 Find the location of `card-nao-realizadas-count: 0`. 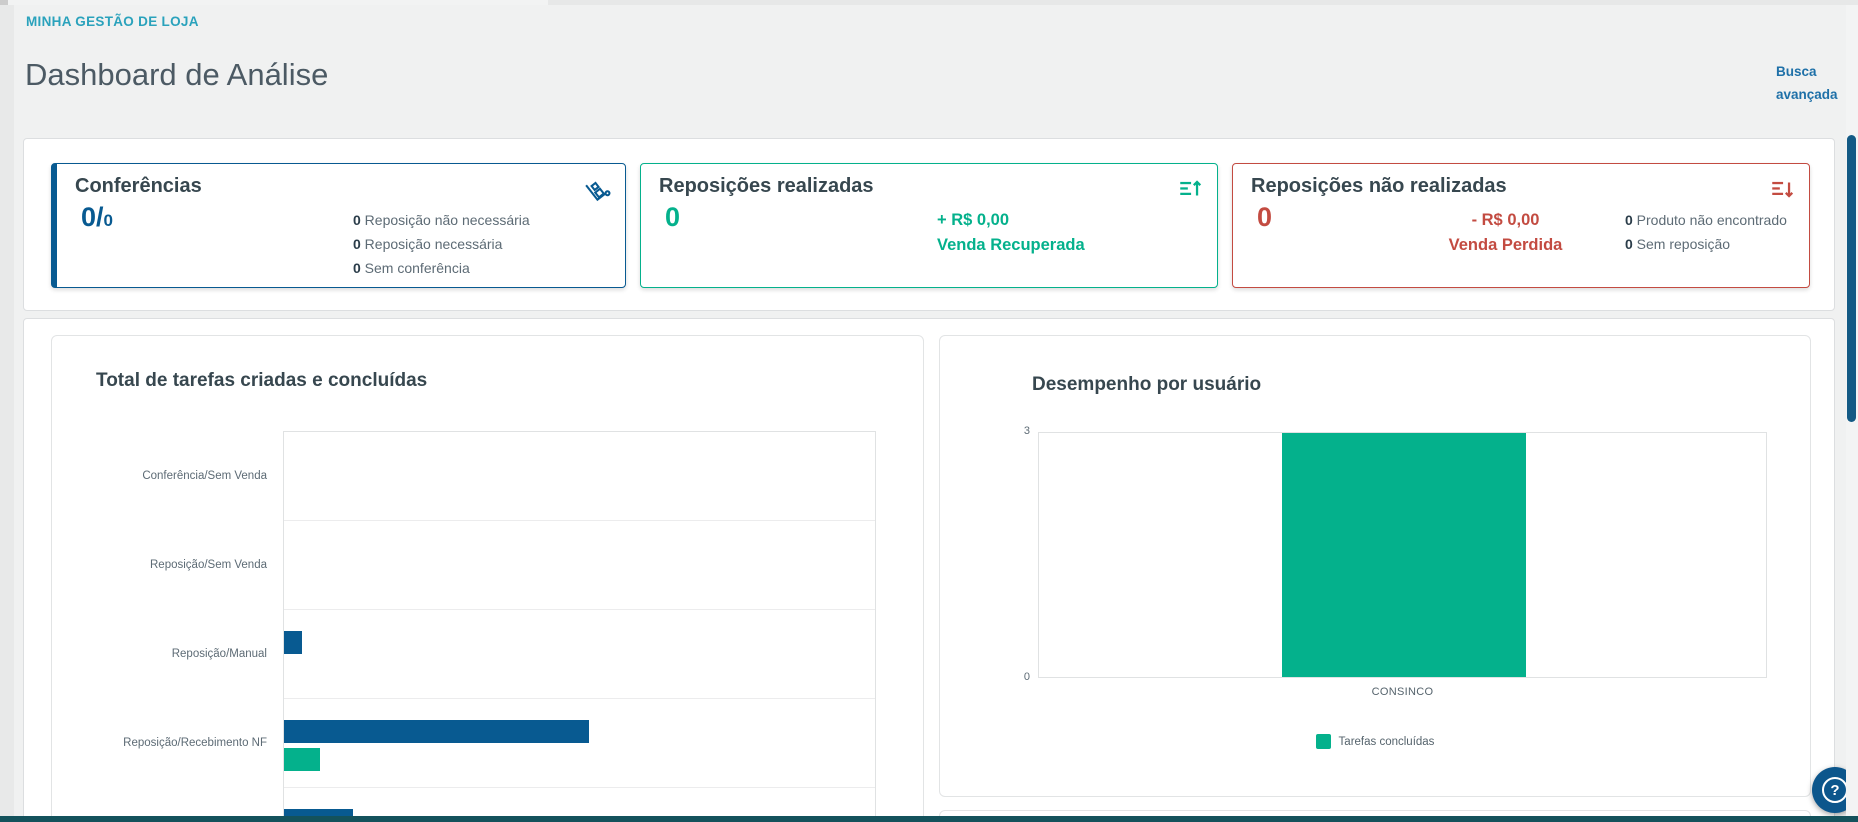

card-nao-realizadas-count: 0 is located at coordinates (1264, 217).